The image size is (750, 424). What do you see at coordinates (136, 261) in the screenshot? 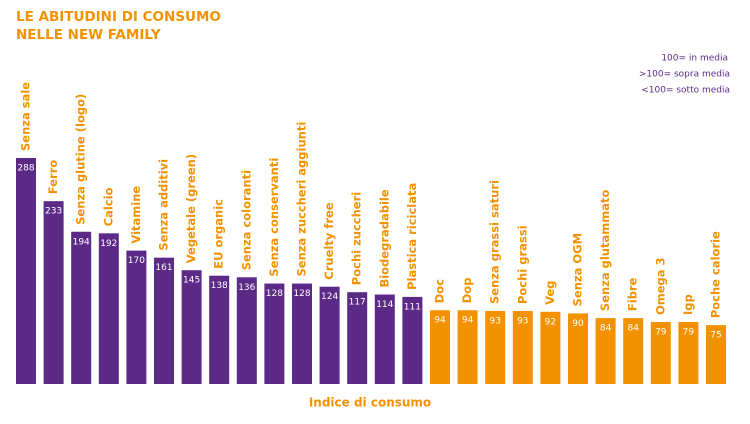
I see `data-label: 170` at bounding box center [136, 261].